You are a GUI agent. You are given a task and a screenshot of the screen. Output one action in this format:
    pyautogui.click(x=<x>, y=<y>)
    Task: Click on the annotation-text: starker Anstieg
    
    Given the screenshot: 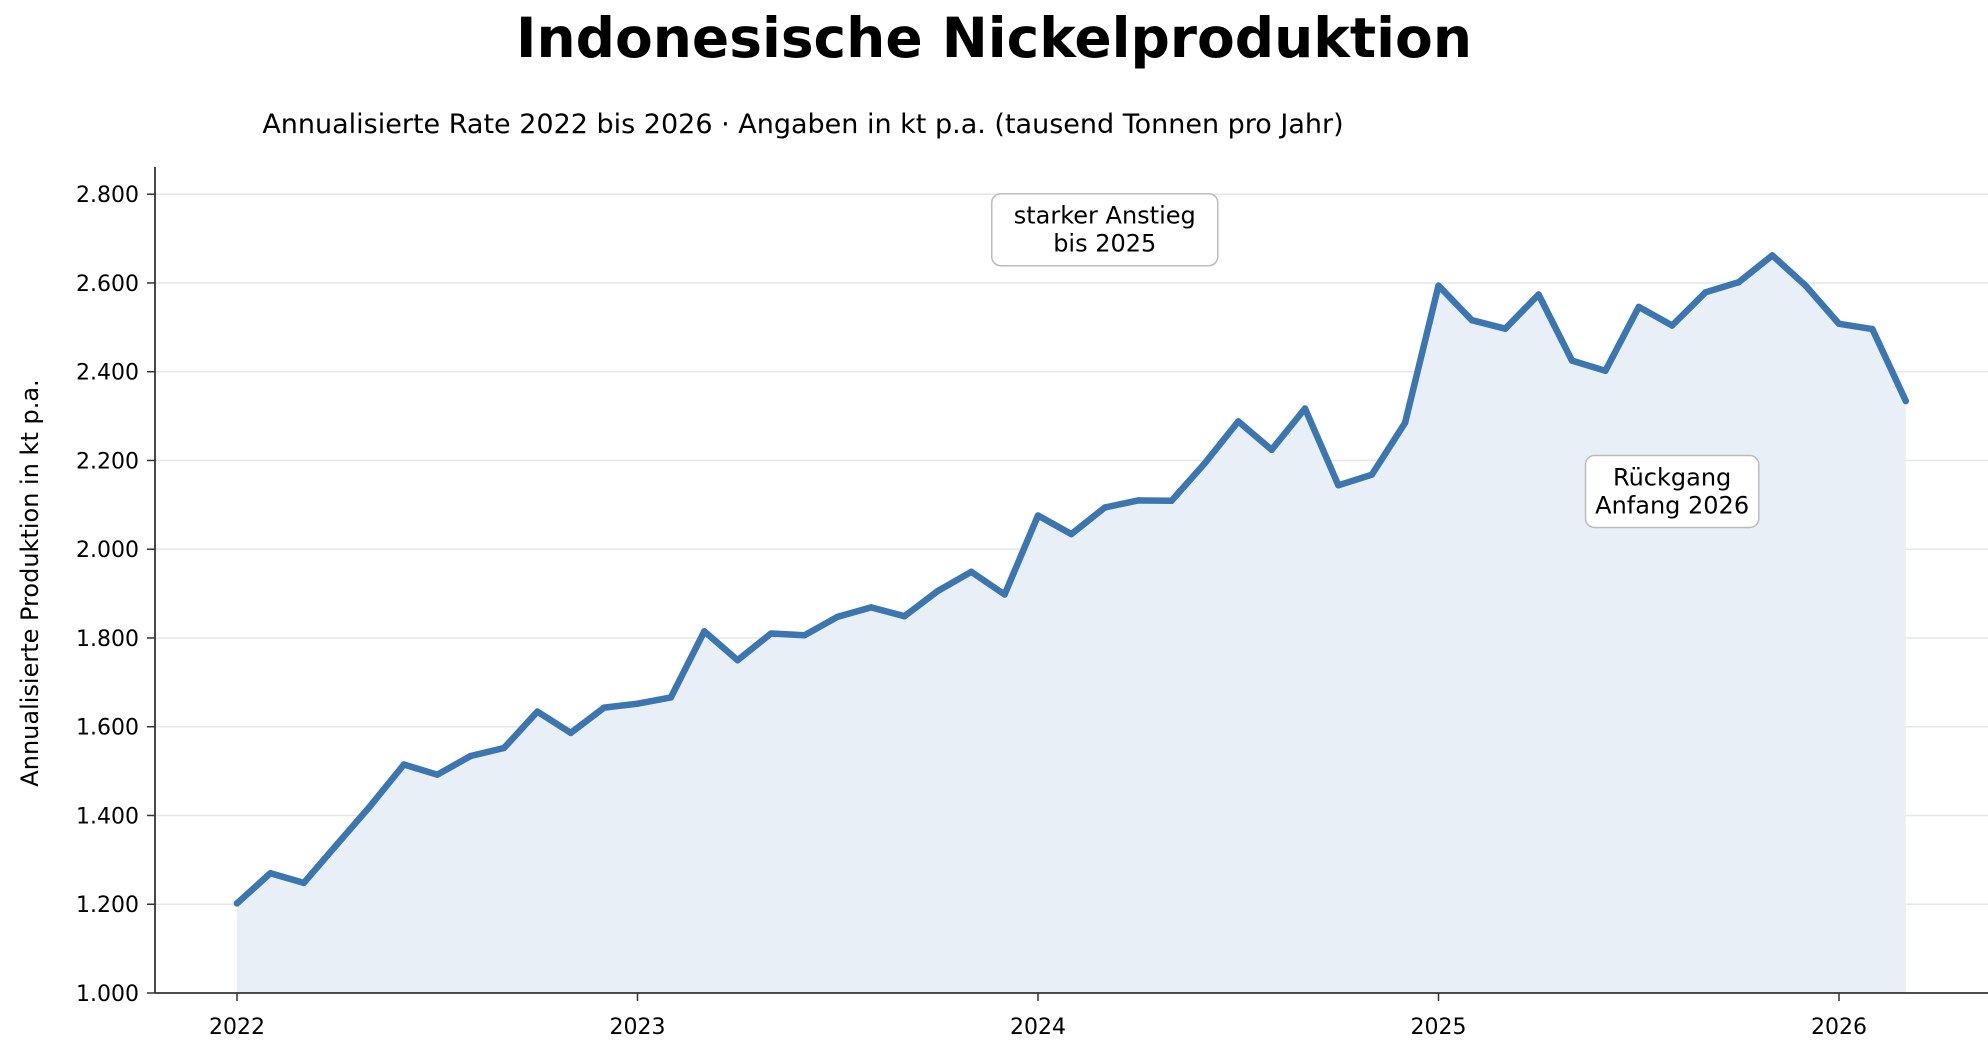 What is the action you would take?
    pyautogui.click(x=1105, y=216)
    